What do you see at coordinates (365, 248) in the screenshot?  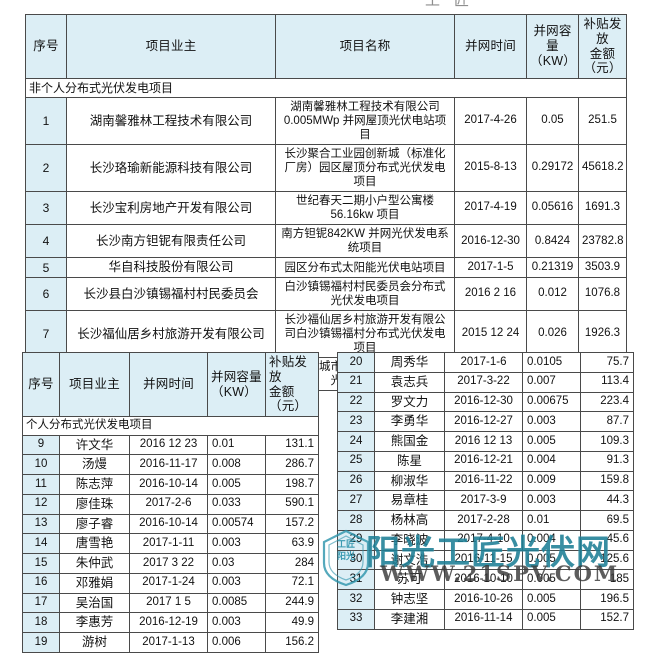 I see `project-name-line: 统项目` at bounding box center [365, 248].